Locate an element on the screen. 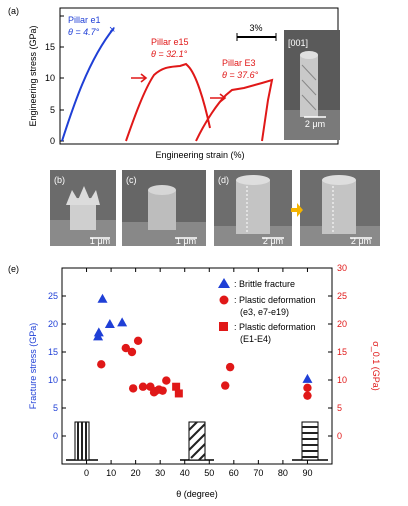 The height and width of the screenshot is (506, 408). photo-d-arrow is located at coordinates (297, 210).